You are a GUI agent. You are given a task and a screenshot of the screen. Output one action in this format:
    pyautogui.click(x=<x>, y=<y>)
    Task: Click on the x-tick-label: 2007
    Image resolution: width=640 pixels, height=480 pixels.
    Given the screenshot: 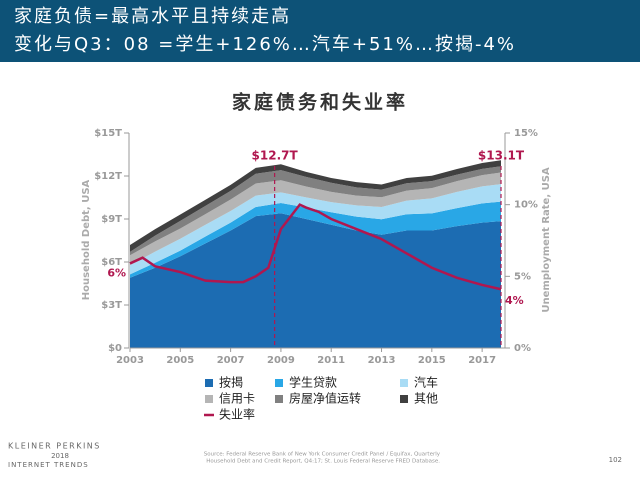 What is the action you would take?
    pyautogui.click(x=231, y=360)
    